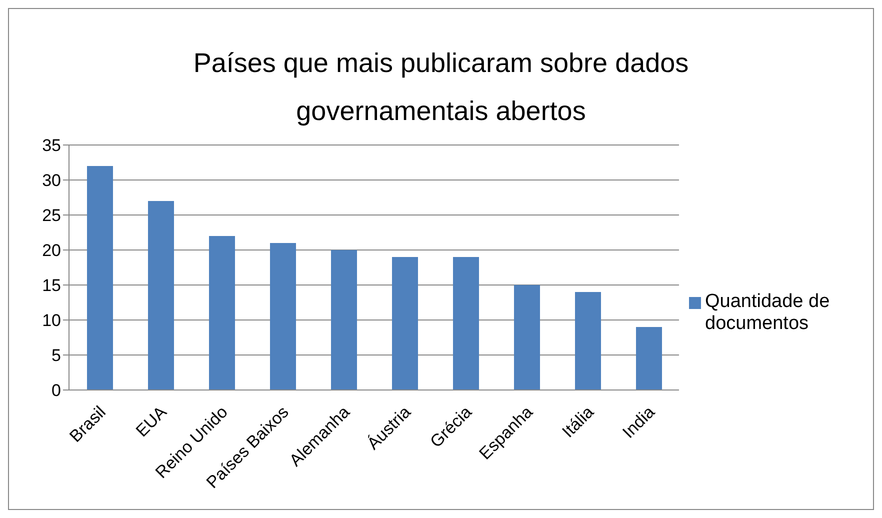  I want to click on y-tick-label: 0, so click(56, 390).